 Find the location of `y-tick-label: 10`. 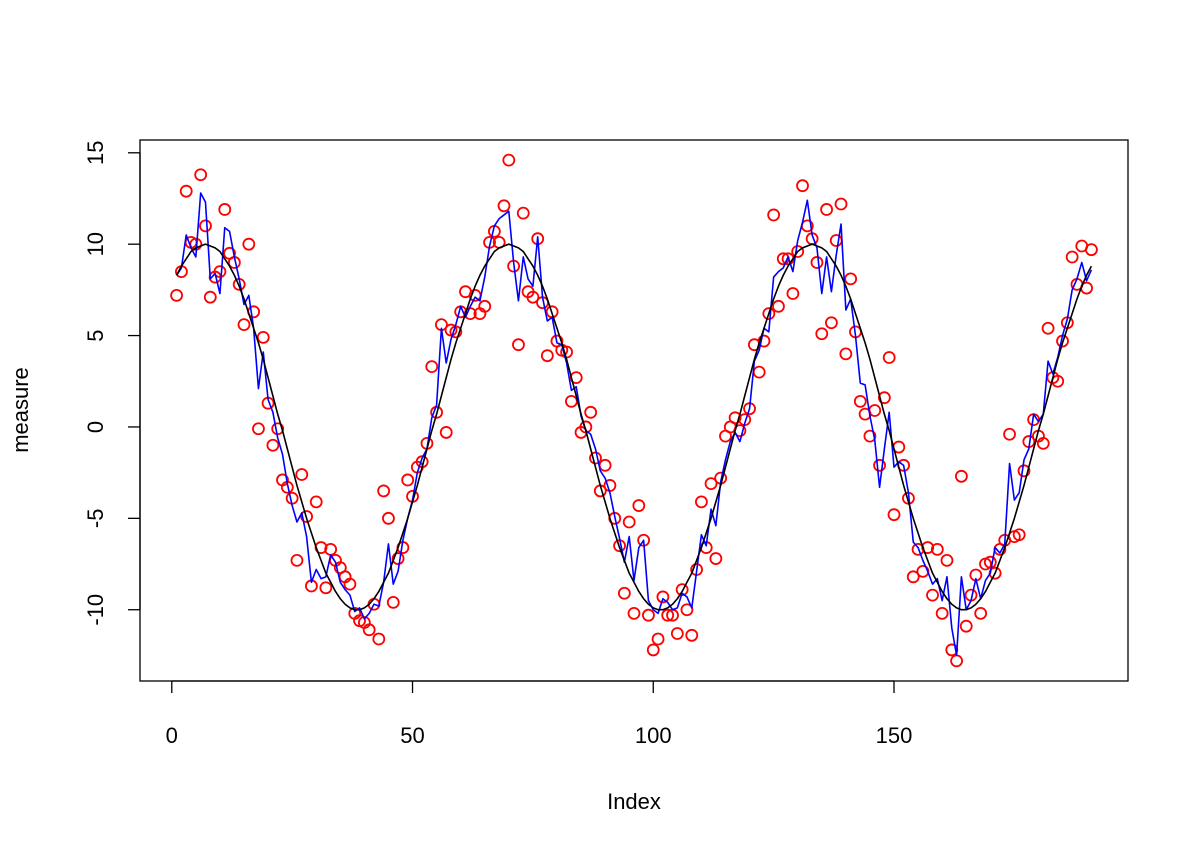

y-tick-label: 10 is located at coordinates (95, 244).